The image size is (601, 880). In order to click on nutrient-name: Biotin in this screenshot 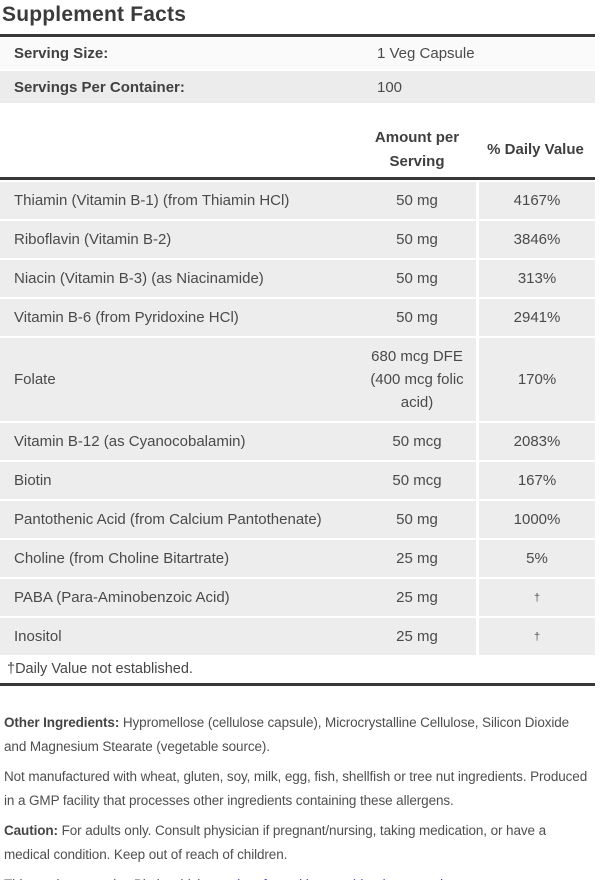, I will do `click(33, 480)`.